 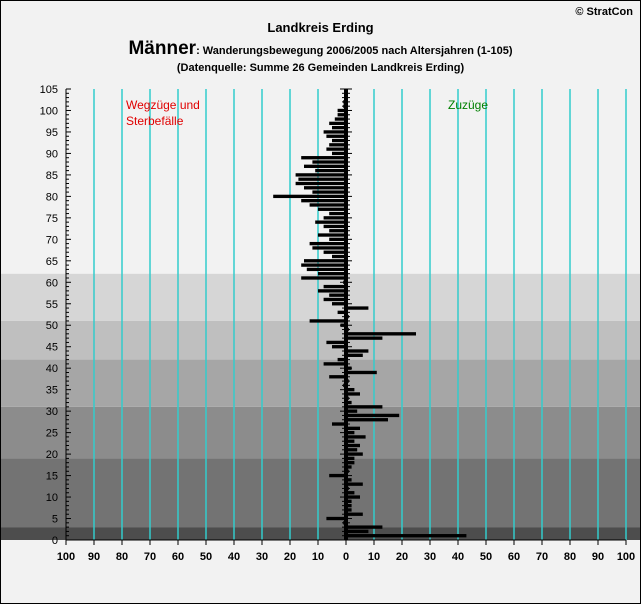 I want to click on annotation-left-1: Wegzüge und, so click(x=163, y=105).